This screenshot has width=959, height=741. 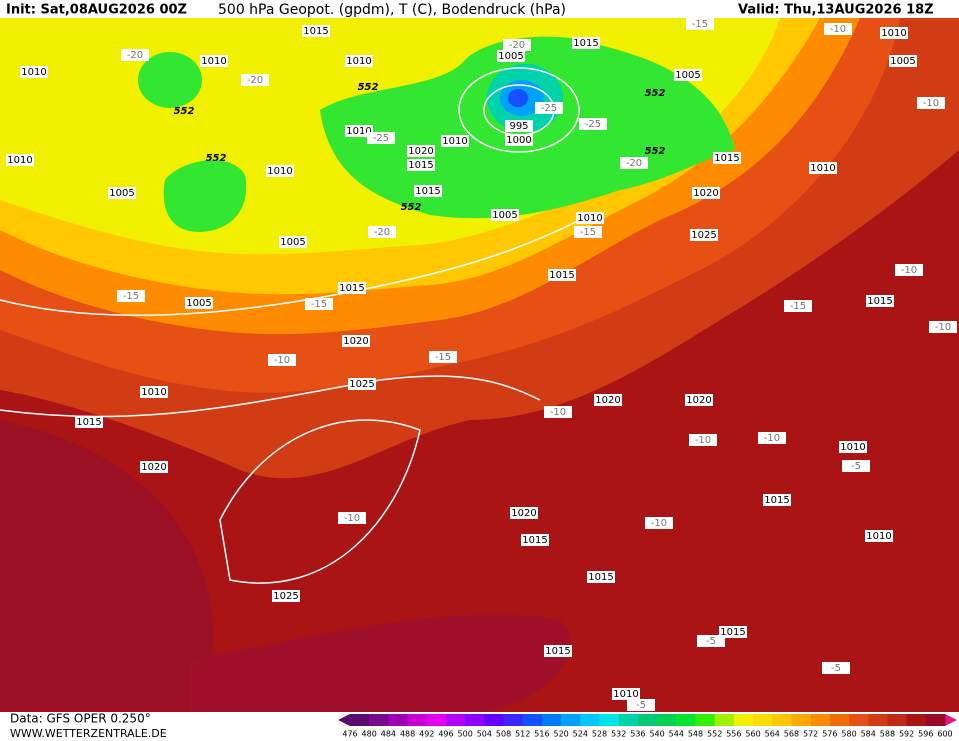 What do you see at coordinates (518, 140) in the screenshot?
I see `isobar-label: 1000` at bounding box center [518, 140].